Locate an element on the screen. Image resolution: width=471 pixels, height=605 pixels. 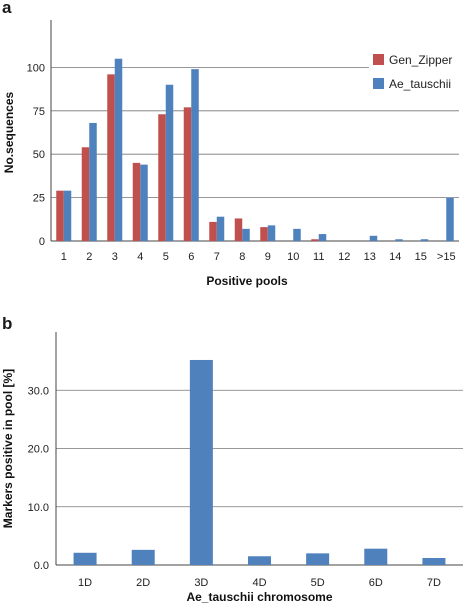
x-tick-label-b: 5D is located at coordinates (318, 583).